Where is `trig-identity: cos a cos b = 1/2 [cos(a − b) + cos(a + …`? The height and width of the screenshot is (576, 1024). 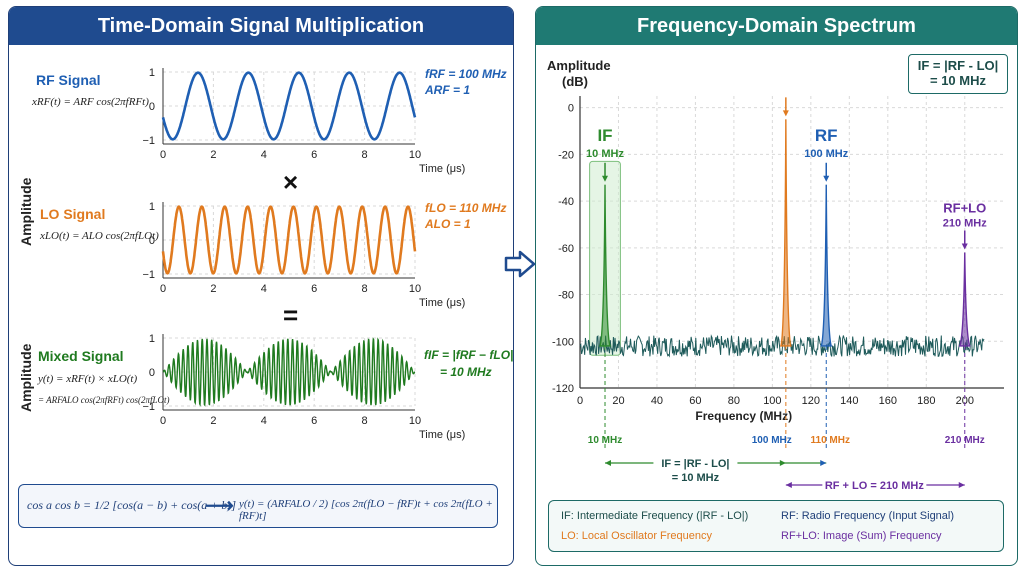 trig-identity: cos a cos b = 1/2 [cos(a − b) + cos(a + … is located at coordinates (132, 505).